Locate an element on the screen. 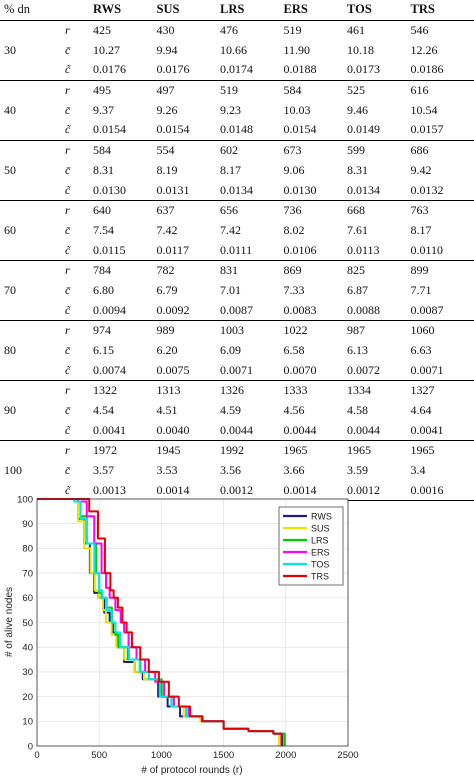 Image resolution: width=474 pixels, height=778 pixels. value-cell: 7.42 is located at coordinates (167, 229).